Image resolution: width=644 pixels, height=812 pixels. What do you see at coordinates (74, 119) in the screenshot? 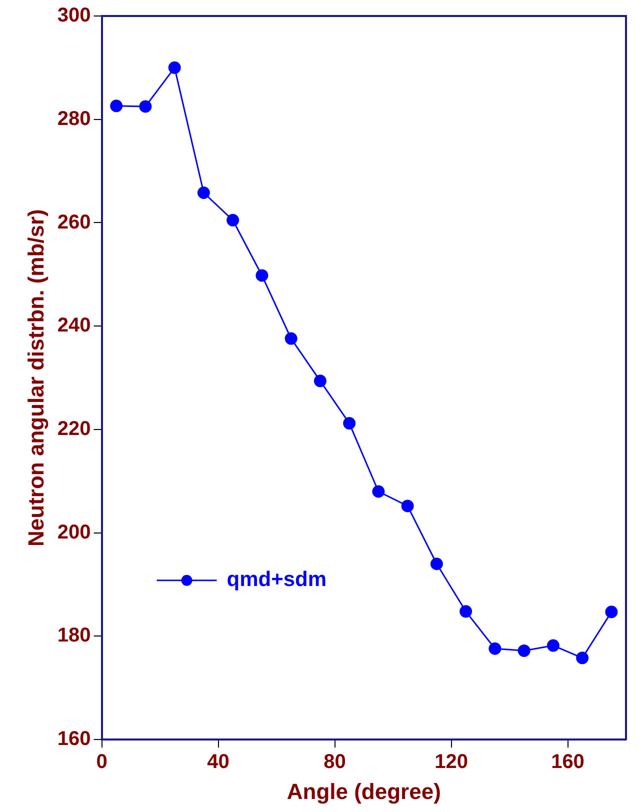
I see `y-tick-label: 280` at bounding box center [74, 119].